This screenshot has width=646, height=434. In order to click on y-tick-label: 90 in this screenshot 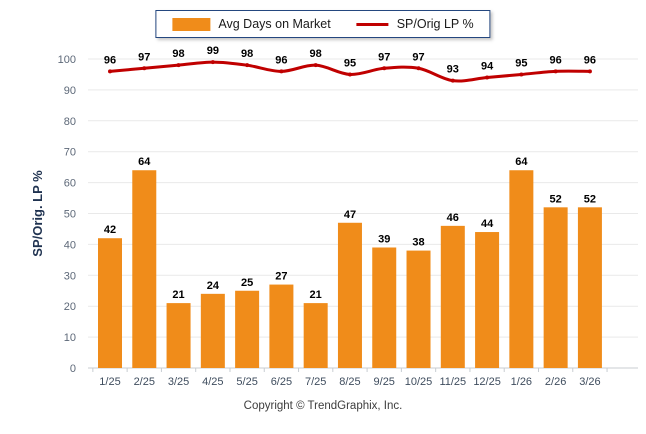, I will do `click(70, 91)`.